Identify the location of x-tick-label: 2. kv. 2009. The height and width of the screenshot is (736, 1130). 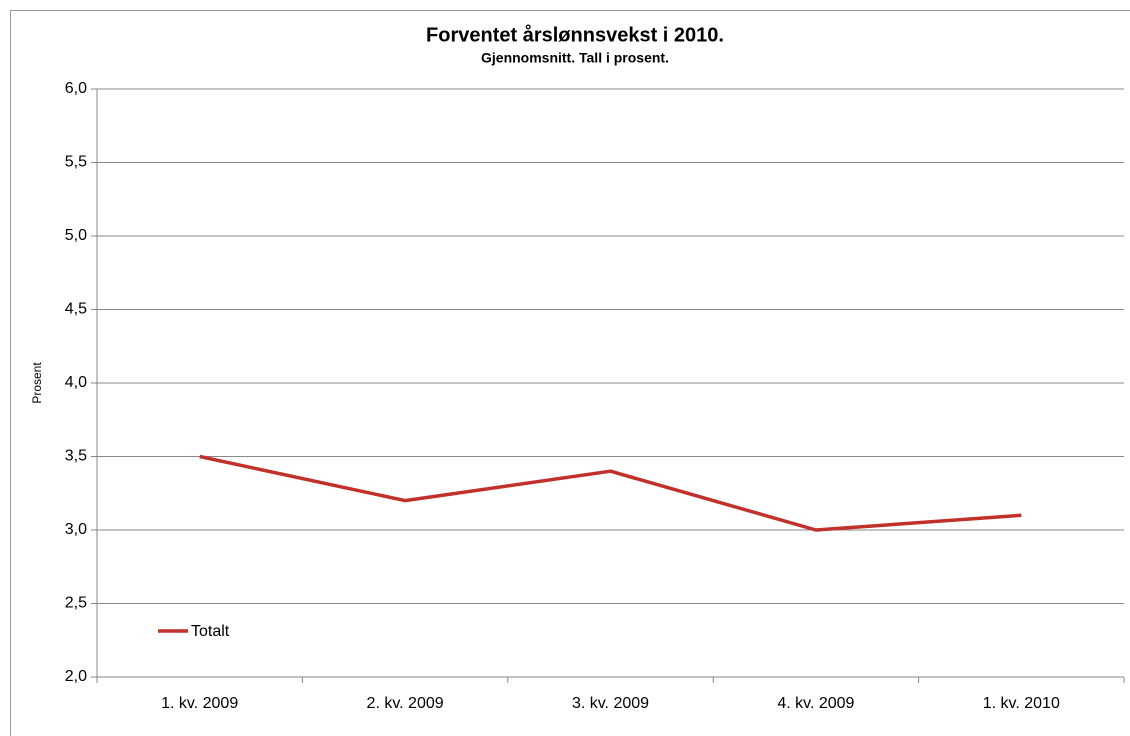
(405, 703).